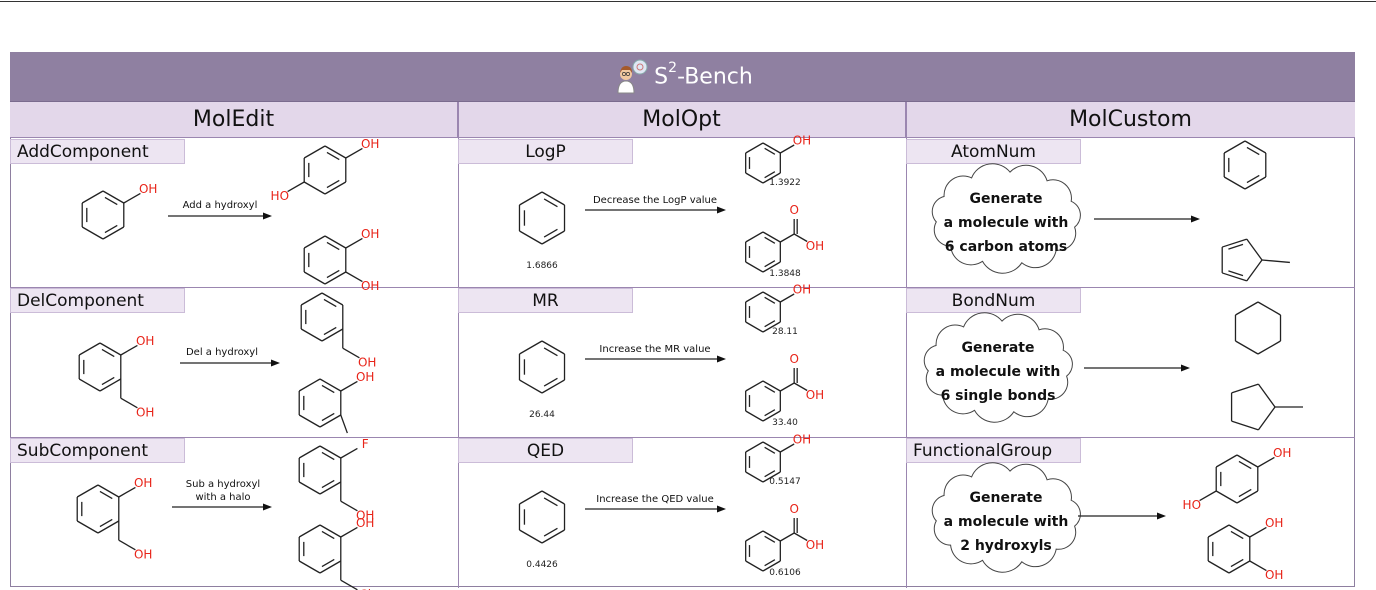 The height and width of the screenshot is (590, 1376). Describe the element at coordinates (785, 274) in the screenshot. I see `target-value: 1.3848` at that location.